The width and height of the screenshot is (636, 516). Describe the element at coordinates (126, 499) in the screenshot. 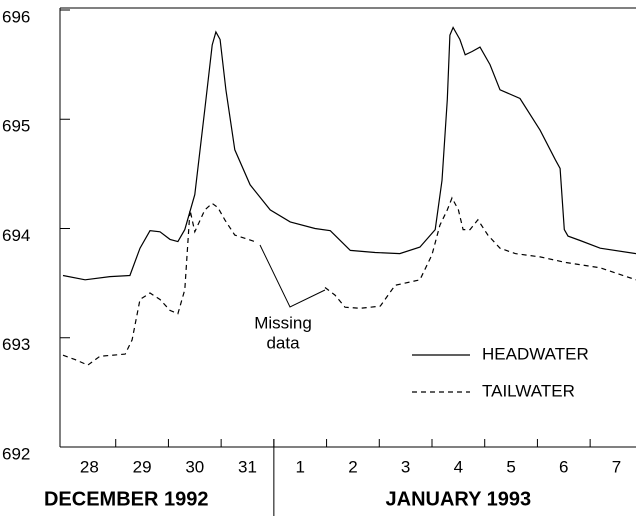

I see `month-label: DECEMBER 1992` at that location.